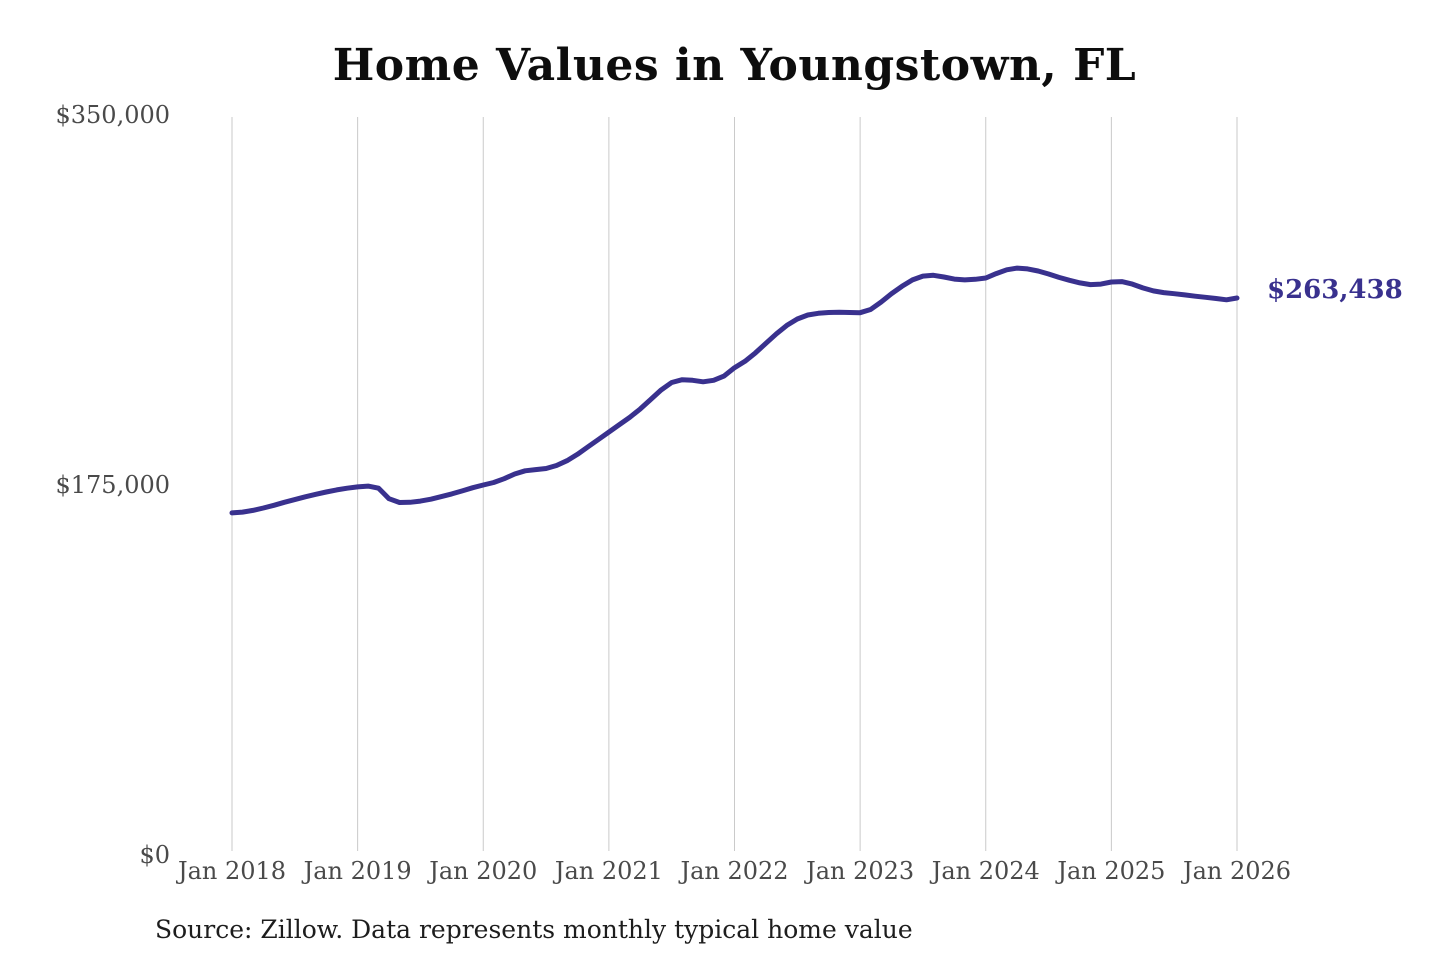  Describe the element at coordinates (112, 115) in the screenshot. I see `y-tick-label: $350,000` at that location.